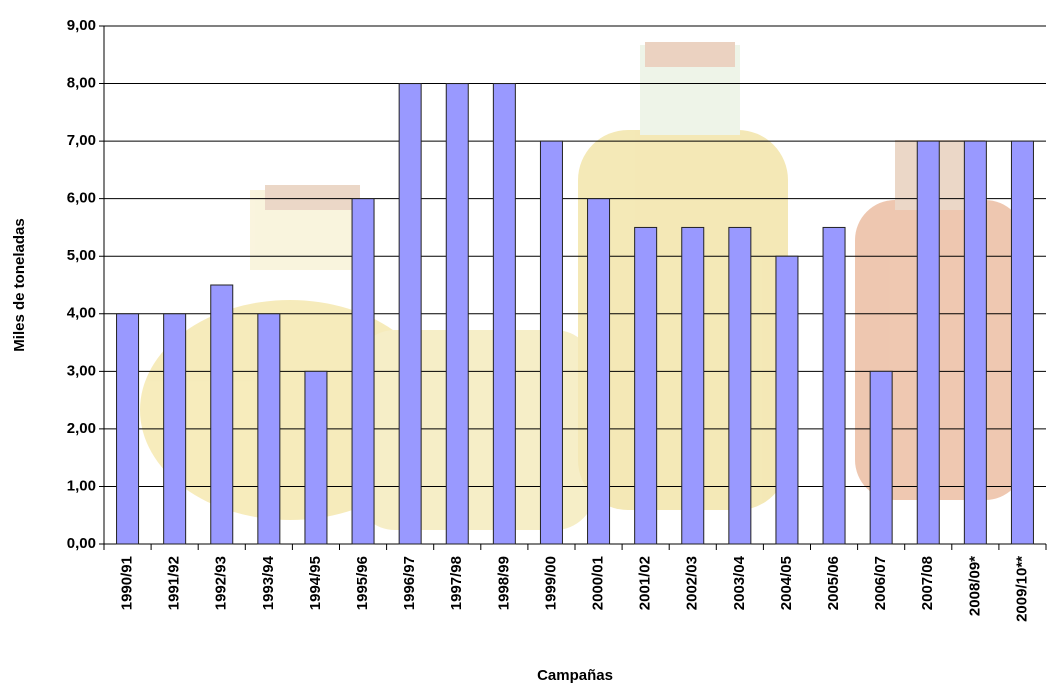 The width and height of the screenshot is (1048, 688). What do you see at coordinates (786, 583) in the screenshot?
I see `x-tick-label: 2004/05` at bounding box center [786, 583].